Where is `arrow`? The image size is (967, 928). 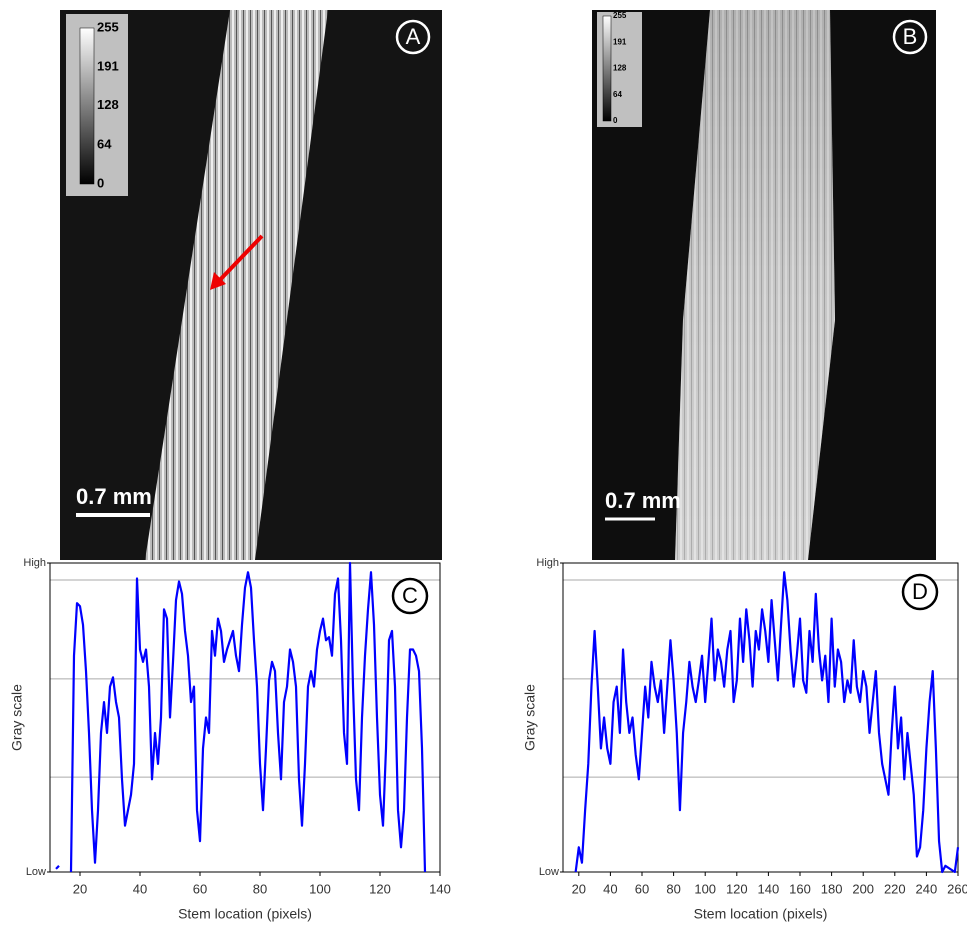
arrow is located at coordinates (239, 260).